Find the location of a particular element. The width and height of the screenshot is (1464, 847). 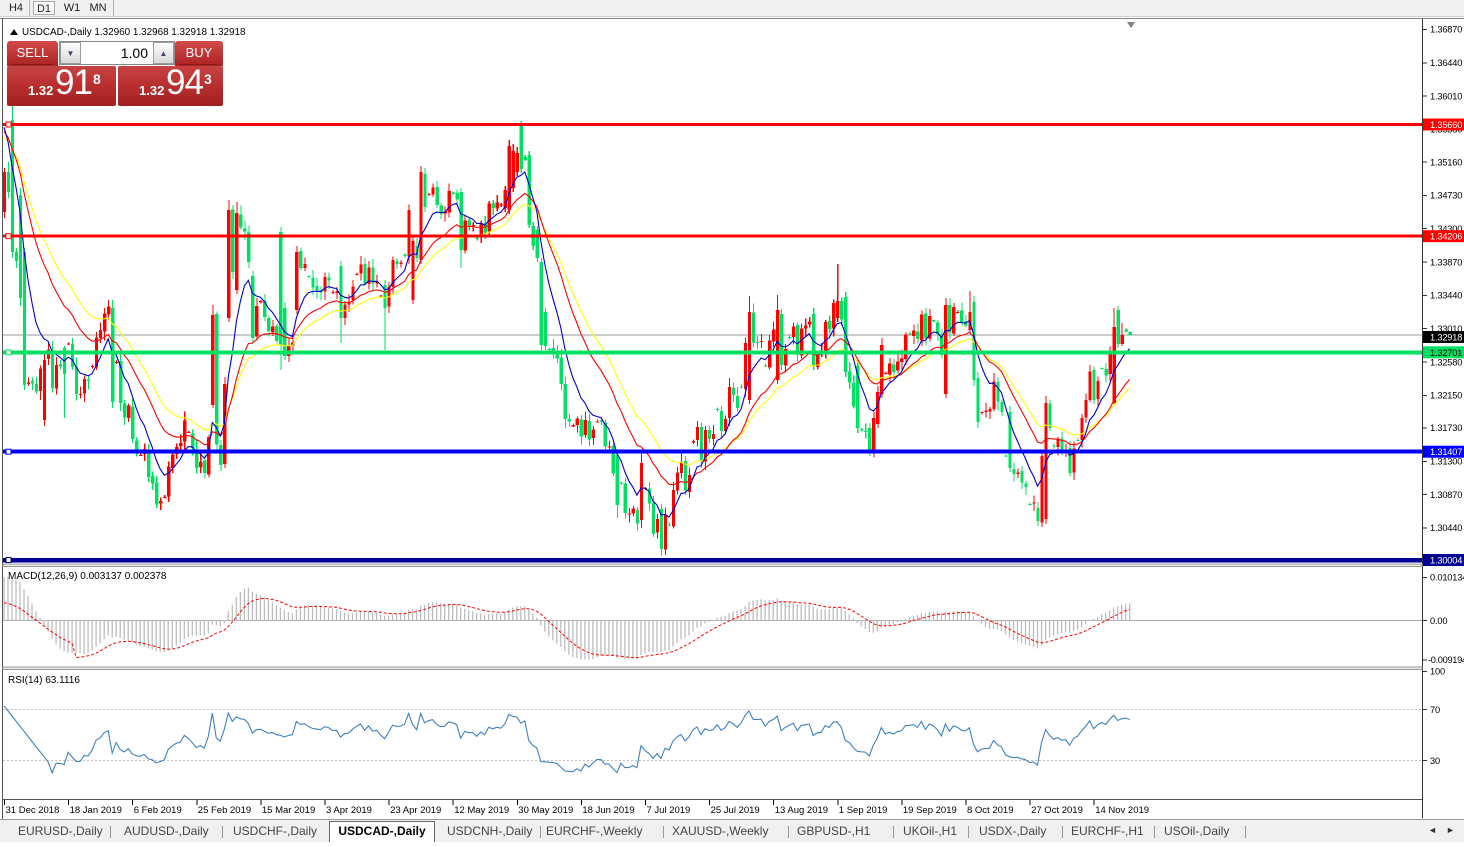

svg-text: 1.34300 is located at coordinates (1446, 229).